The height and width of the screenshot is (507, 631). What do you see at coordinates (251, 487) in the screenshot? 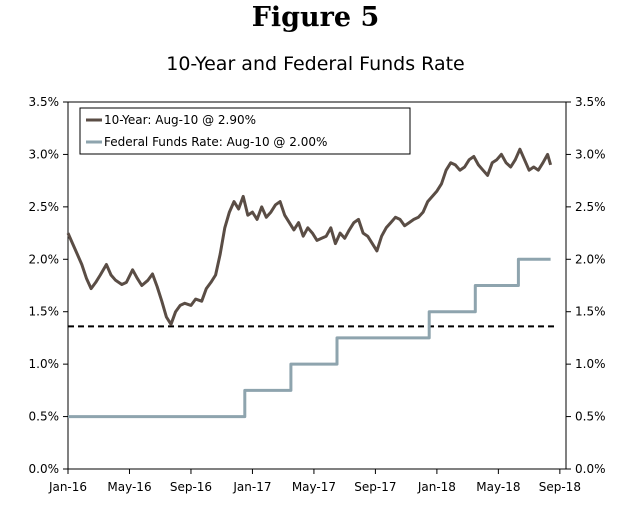
I see `x-tick-label: Jan-17` at bounding box center [251, 487].